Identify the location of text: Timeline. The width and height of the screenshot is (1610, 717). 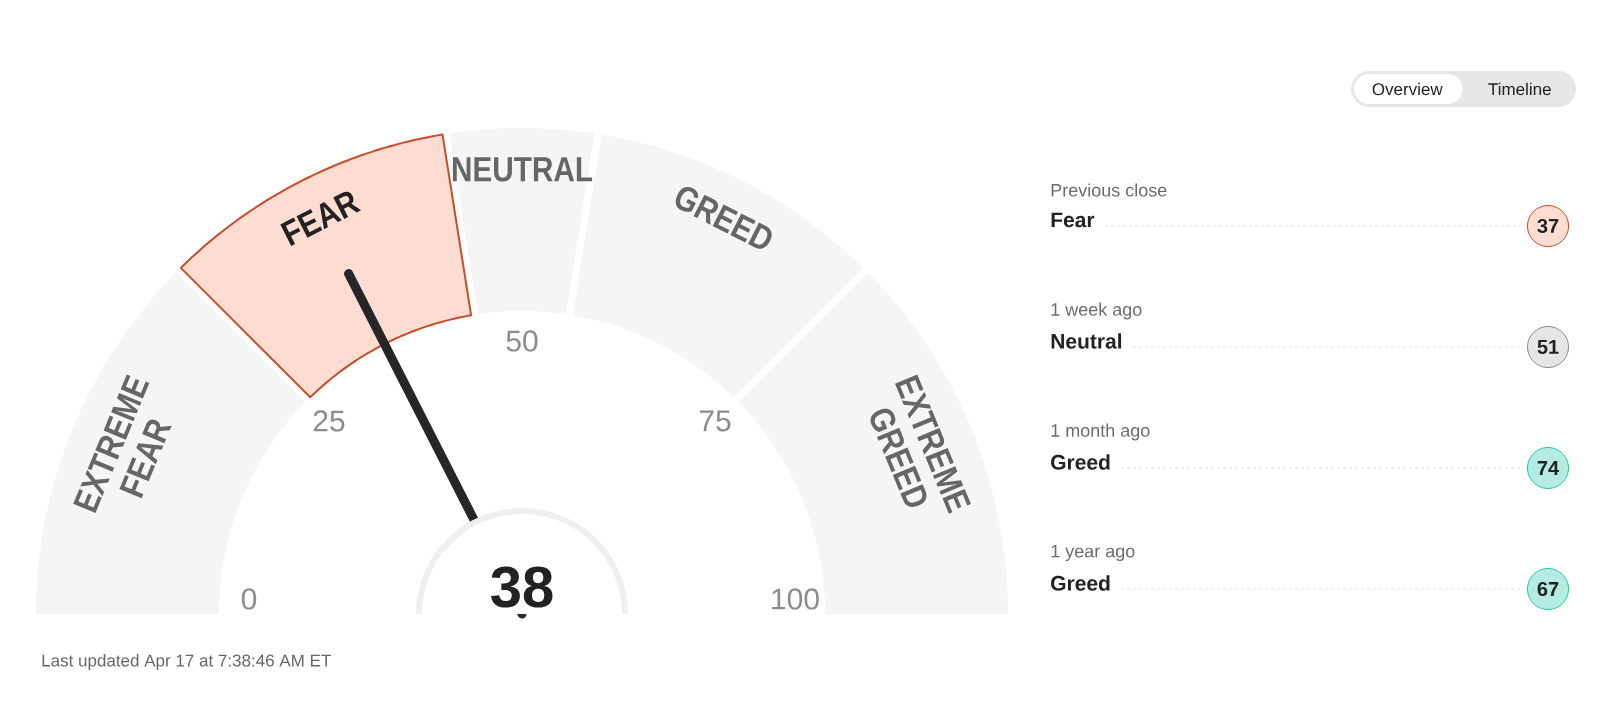
(1519, 89).